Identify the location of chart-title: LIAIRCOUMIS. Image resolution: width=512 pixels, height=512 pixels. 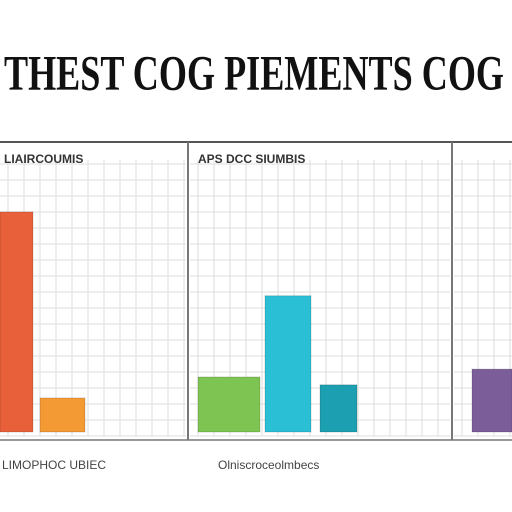
(43, 159).